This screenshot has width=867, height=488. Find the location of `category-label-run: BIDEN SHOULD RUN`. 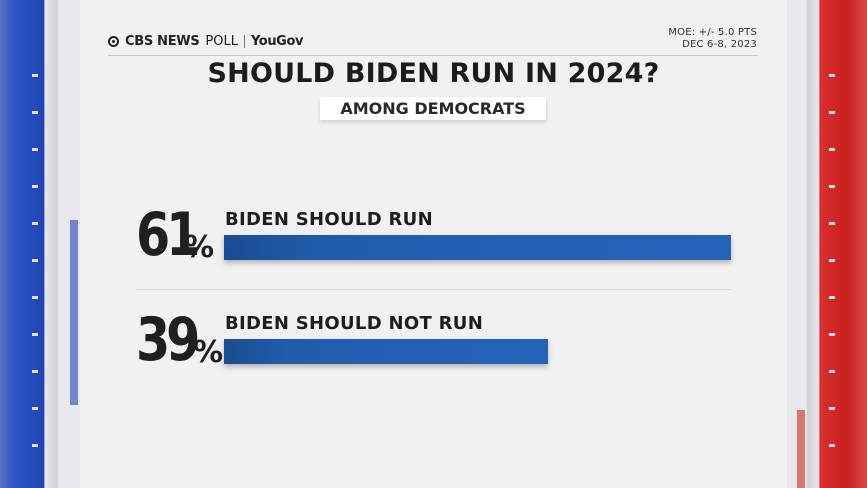

category-label-run: BIDEN SHOULD RUN is located at coordinates (329, 219).